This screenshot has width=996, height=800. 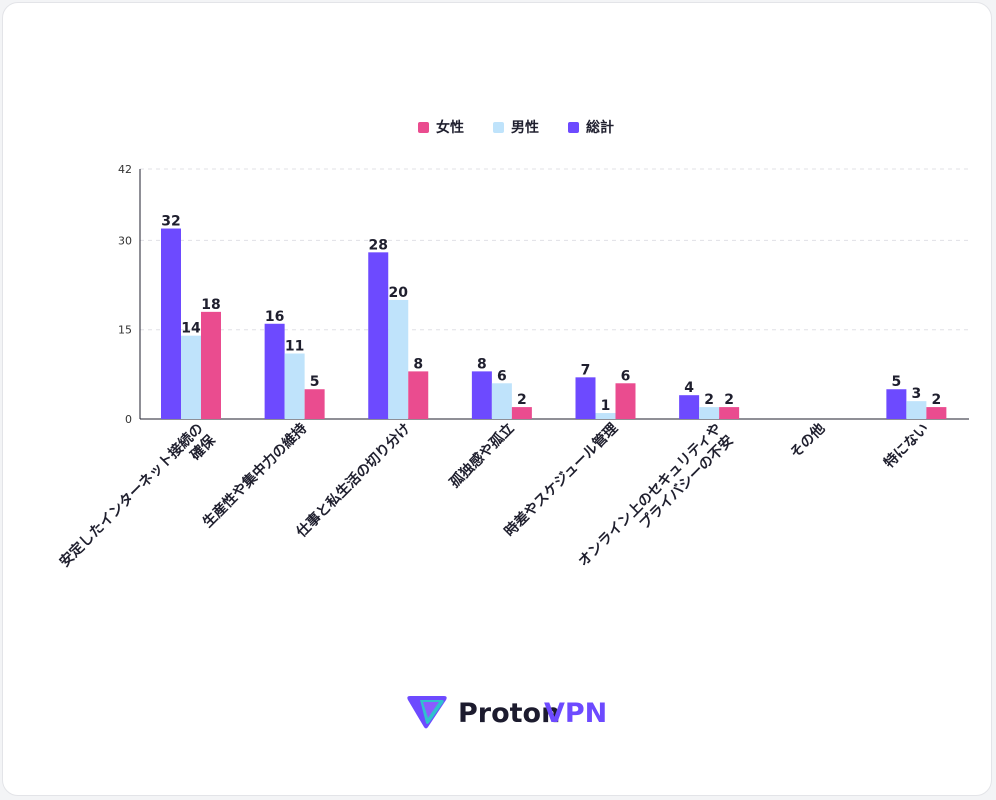 What do you see at coordinates (606, 406) in the screenshot?
I see `data-label: 1` at bounding box center [606, 406].